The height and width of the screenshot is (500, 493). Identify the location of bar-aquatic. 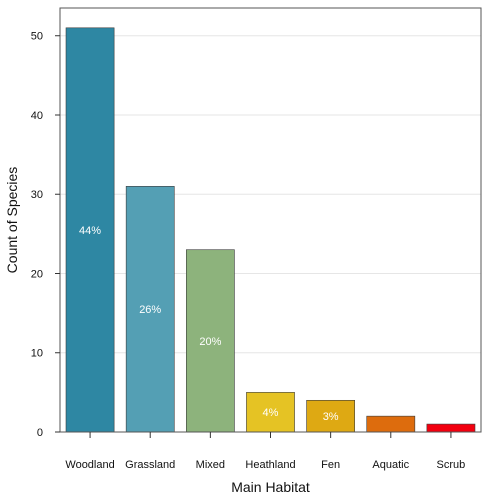
(391, 424).